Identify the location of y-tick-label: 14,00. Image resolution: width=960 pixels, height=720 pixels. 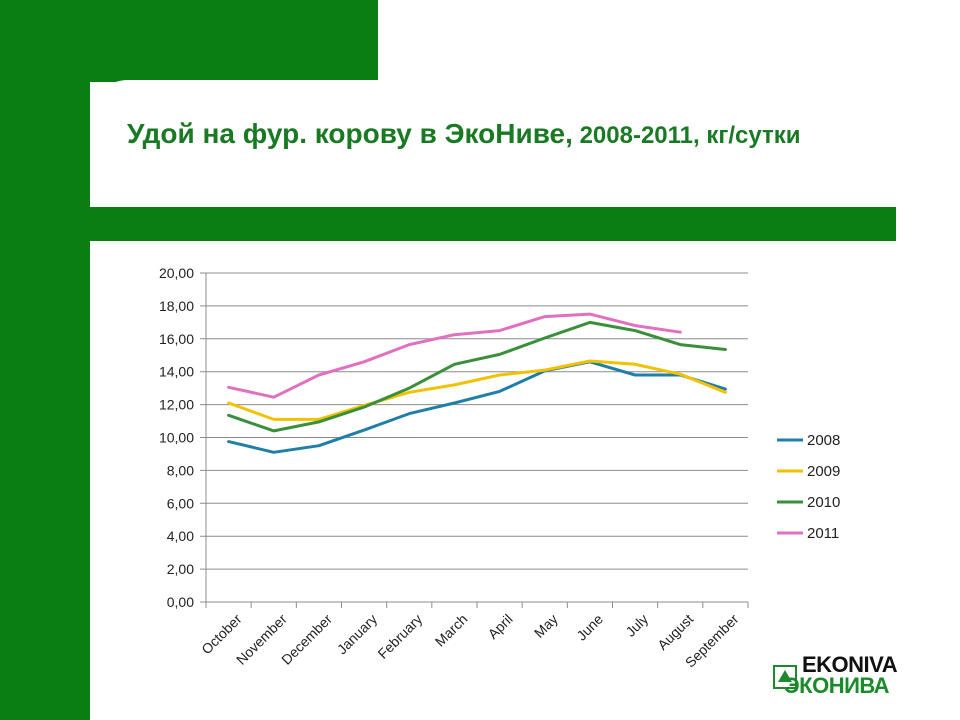
(176, 372).